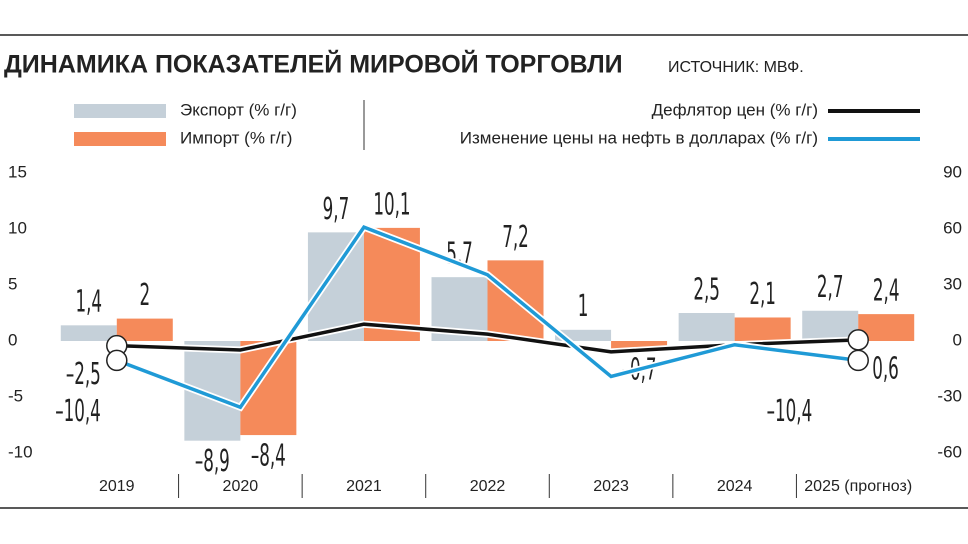  I want to click on value-label: 2,4, so click(886, 290).